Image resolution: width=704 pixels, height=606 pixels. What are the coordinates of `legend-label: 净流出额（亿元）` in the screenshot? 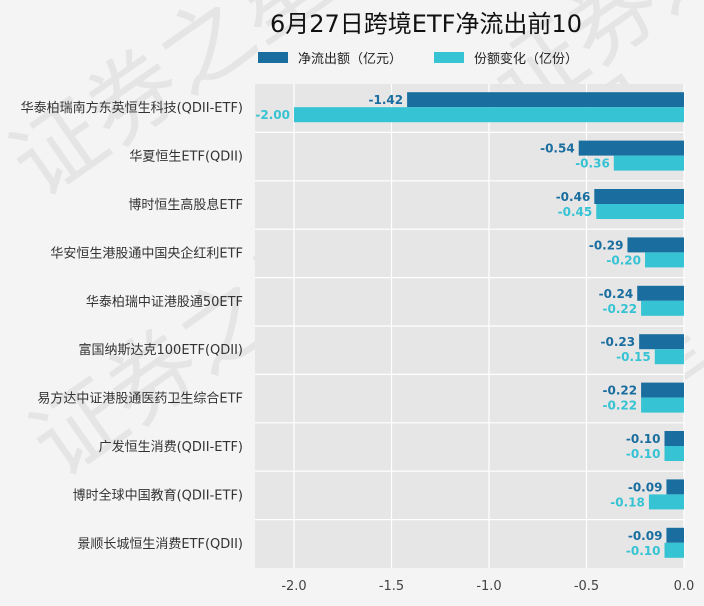 It's located at (350, 59).